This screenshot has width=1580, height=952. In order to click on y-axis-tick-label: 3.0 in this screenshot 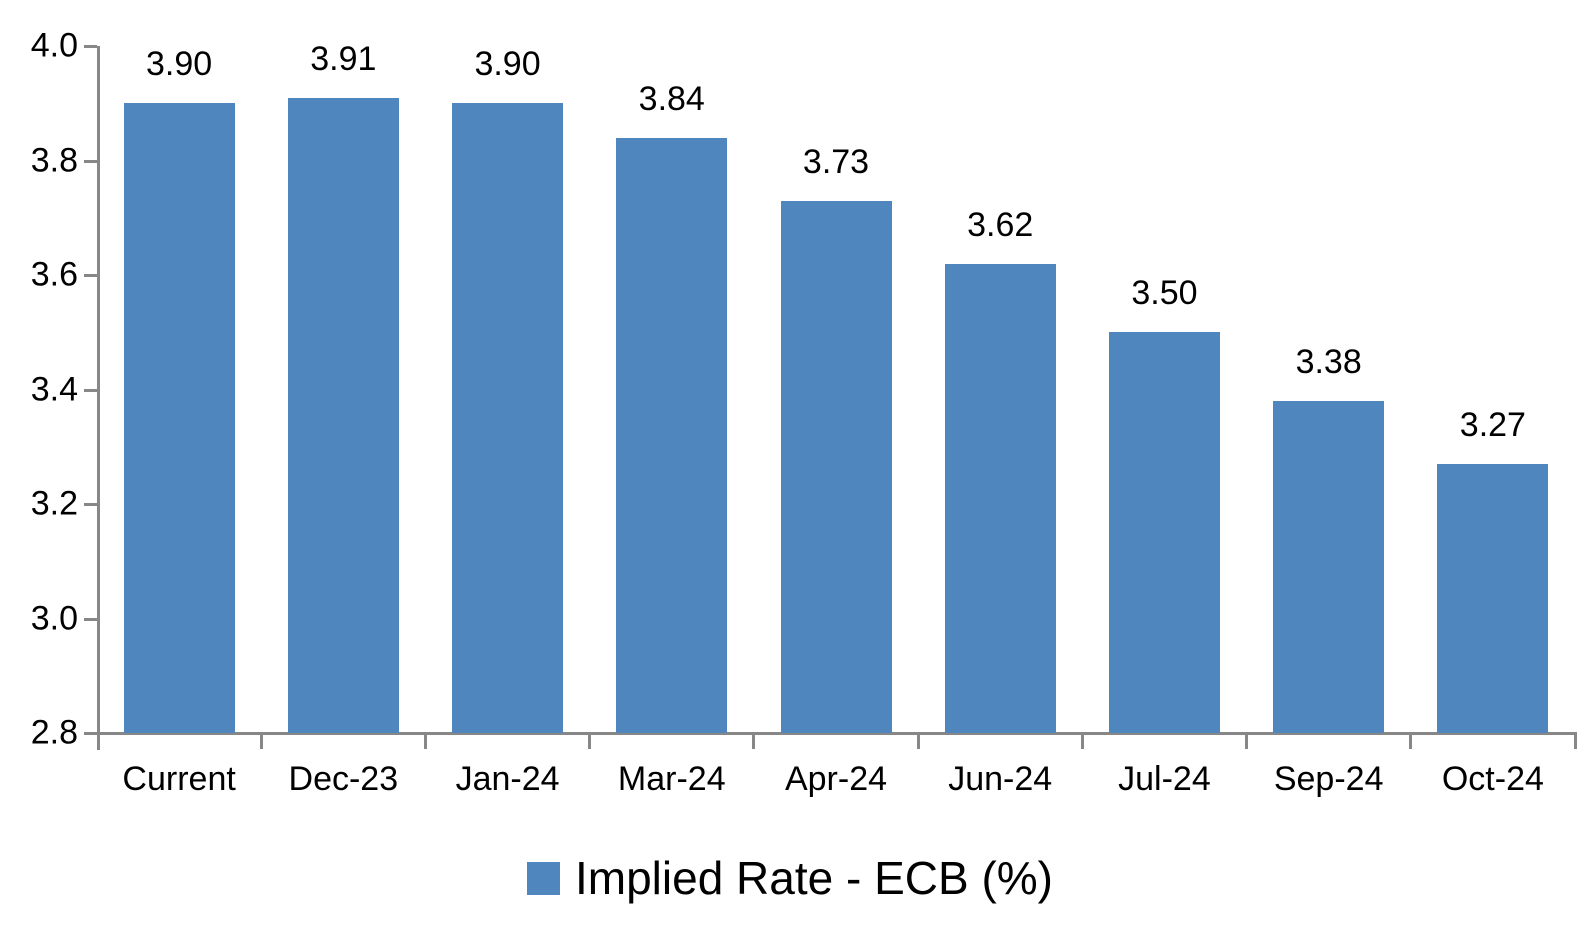, I will do `click(54, 618)`.